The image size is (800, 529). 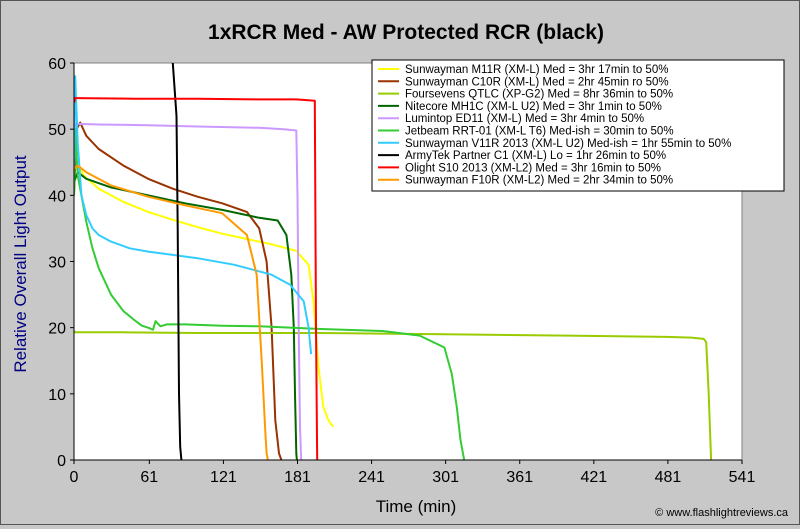 I want to click on y-tick-label: 10, so click(x=57, y=395).